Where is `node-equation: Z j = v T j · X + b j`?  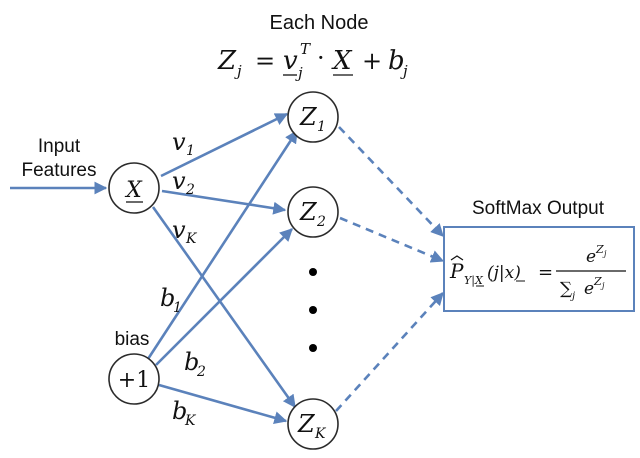
node-equation: Z j = v T j · X + b j is located at coordinates (312, 61).